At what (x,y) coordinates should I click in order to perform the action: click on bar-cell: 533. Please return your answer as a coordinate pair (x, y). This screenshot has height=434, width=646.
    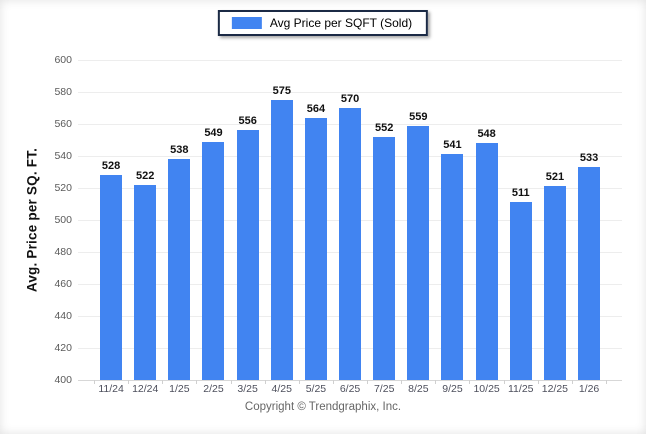
    Looking at the image, I should click on (589, 220).